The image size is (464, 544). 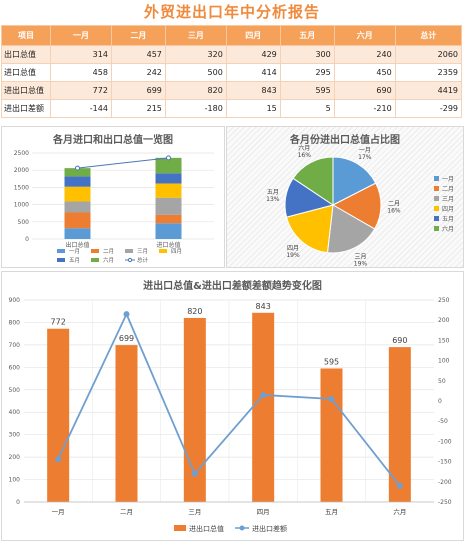 I want to click on header-cell: 三月, so click(x=195, y=35).